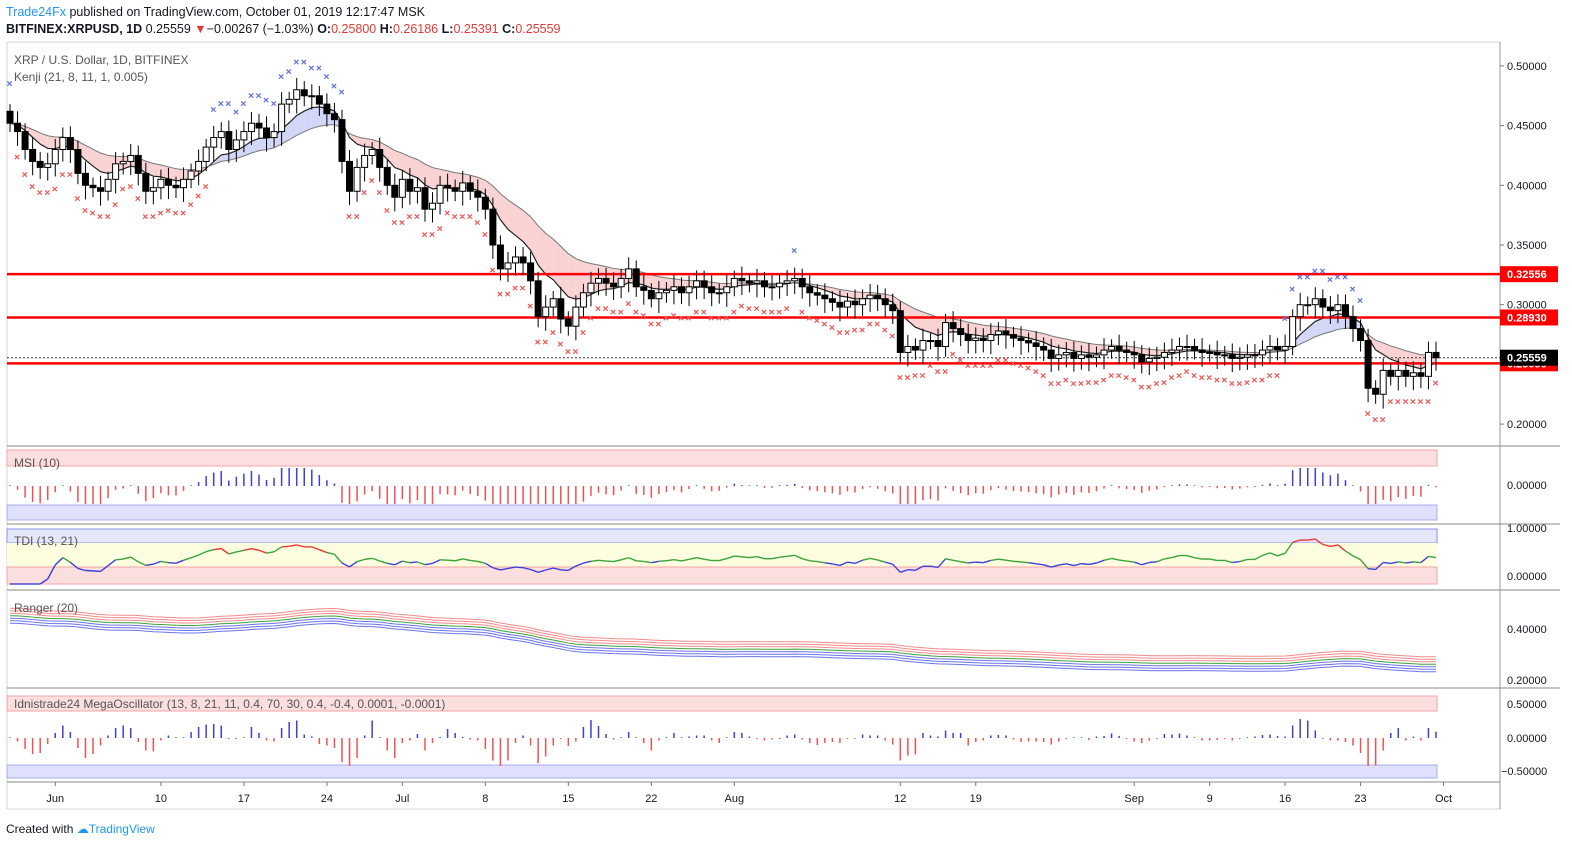 This screenshot has width=1572, height=849. Describe the element at coordinates (749, 793) in the screenshot. I see `time-axis: Jun 10 17 24 Jul 8 15 22 Aug 12 19 Sep 9 16 23 Oct` at that location.